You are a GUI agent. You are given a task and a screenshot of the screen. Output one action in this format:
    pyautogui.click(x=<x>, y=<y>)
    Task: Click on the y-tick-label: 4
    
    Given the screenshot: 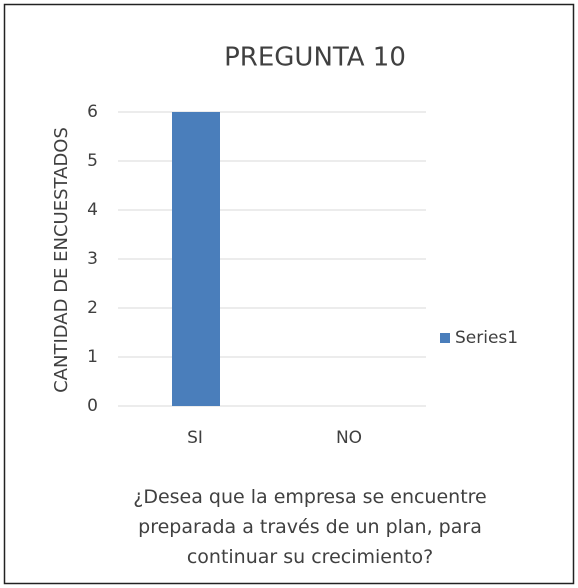 What is the action you would take?
    pyautogui.click(x=92, y=210)
    